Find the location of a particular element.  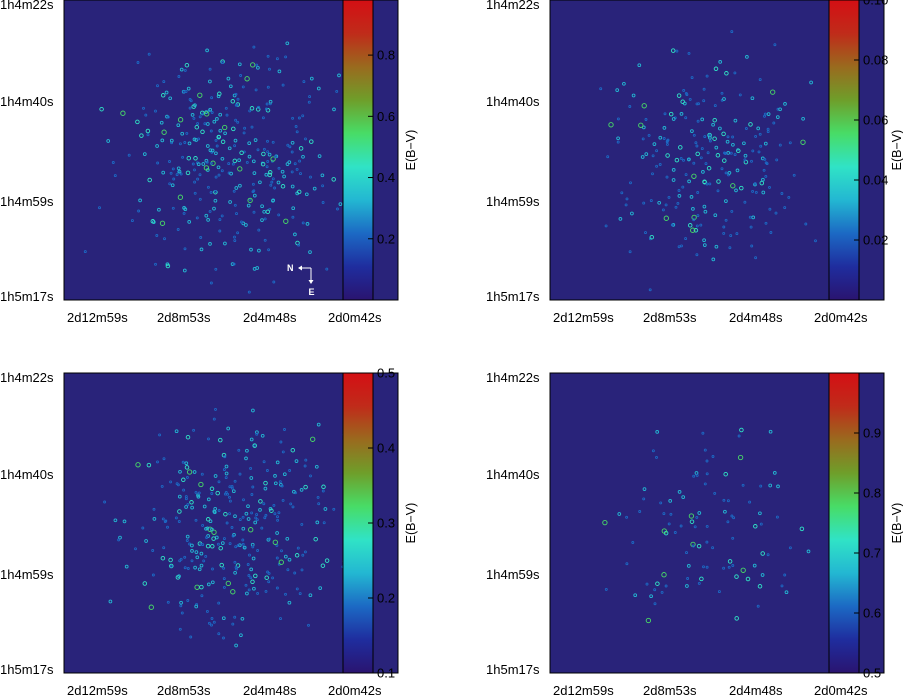

colorbar-tick-label: 0.6 is located at coordinates (872, 613).